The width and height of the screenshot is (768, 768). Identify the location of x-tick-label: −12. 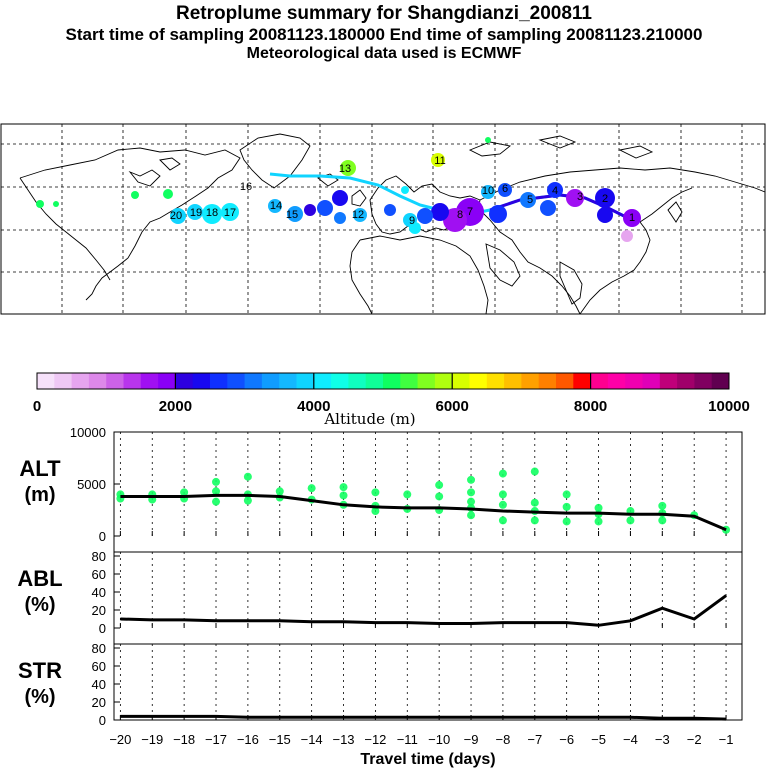
(375, 739).